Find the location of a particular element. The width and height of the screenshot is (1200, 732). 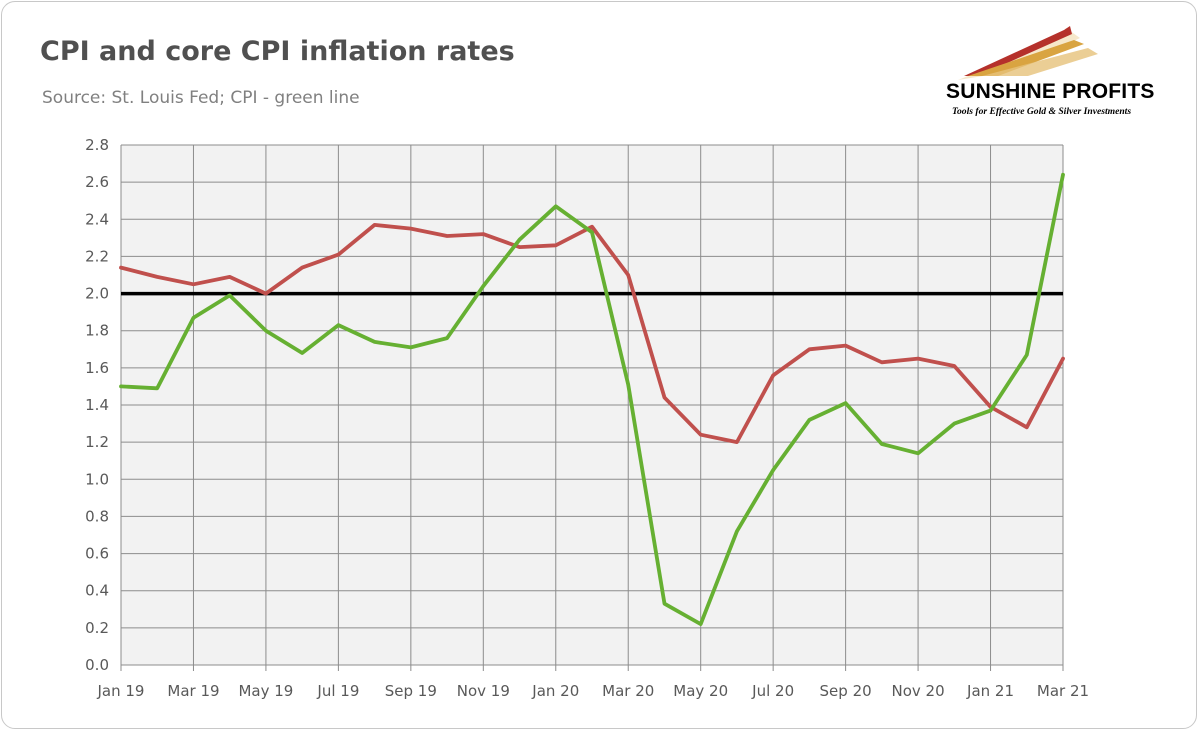

x-tick-label: Jan 20 is located at coordinates (555, 691).